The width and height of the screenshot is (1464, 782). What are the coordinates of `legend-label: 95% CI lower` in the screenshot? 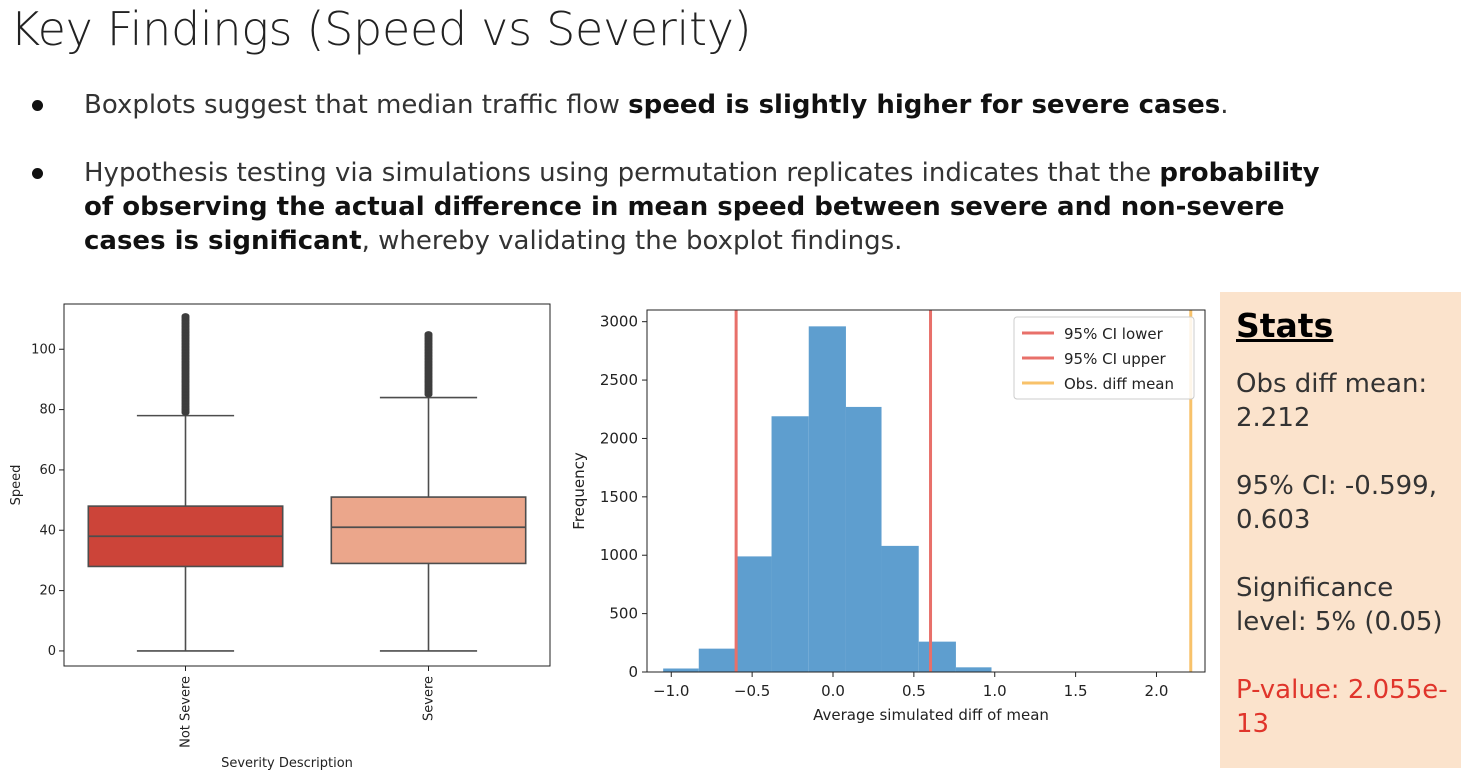 It's located at (1114, 334).